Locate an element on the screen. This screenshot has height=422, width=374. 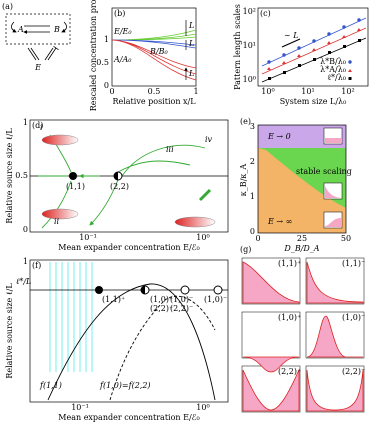
y-tick-label: 10² is located at coordinates (249, 11).